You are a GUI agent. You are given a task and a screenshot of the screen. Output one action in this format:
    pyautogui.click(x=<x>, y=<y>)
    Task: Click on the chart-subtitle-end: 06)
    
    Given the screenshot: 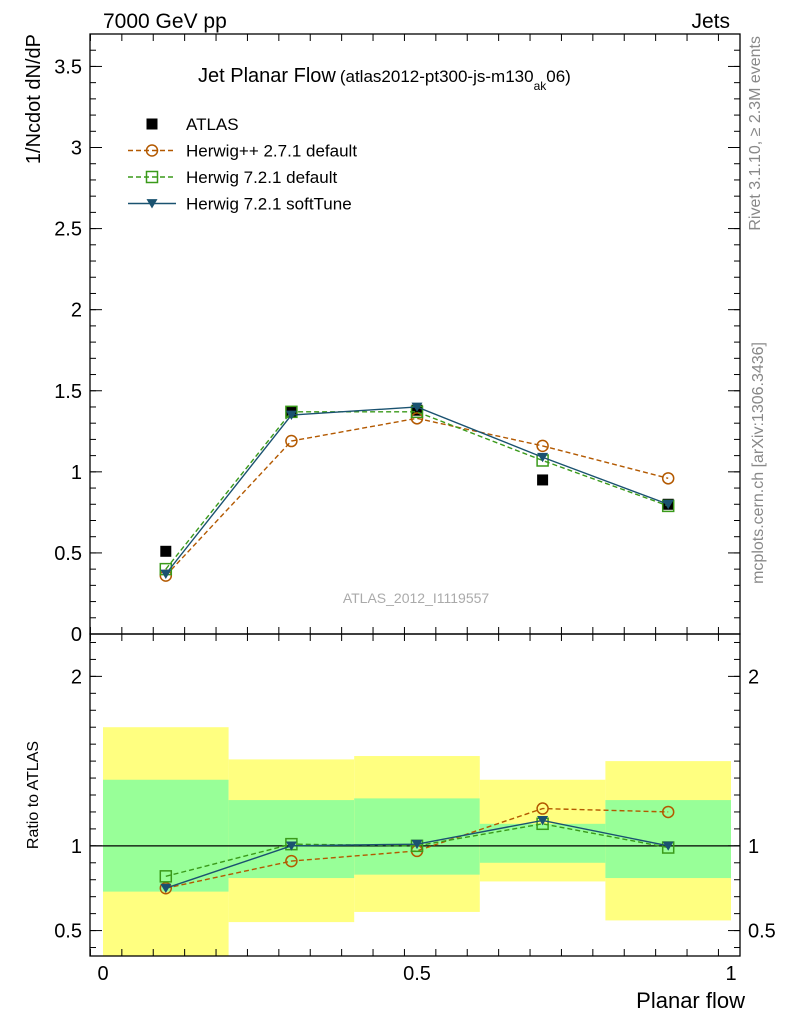 What is the action you would take?
    pyautogui.click(x=558, y=76)
    